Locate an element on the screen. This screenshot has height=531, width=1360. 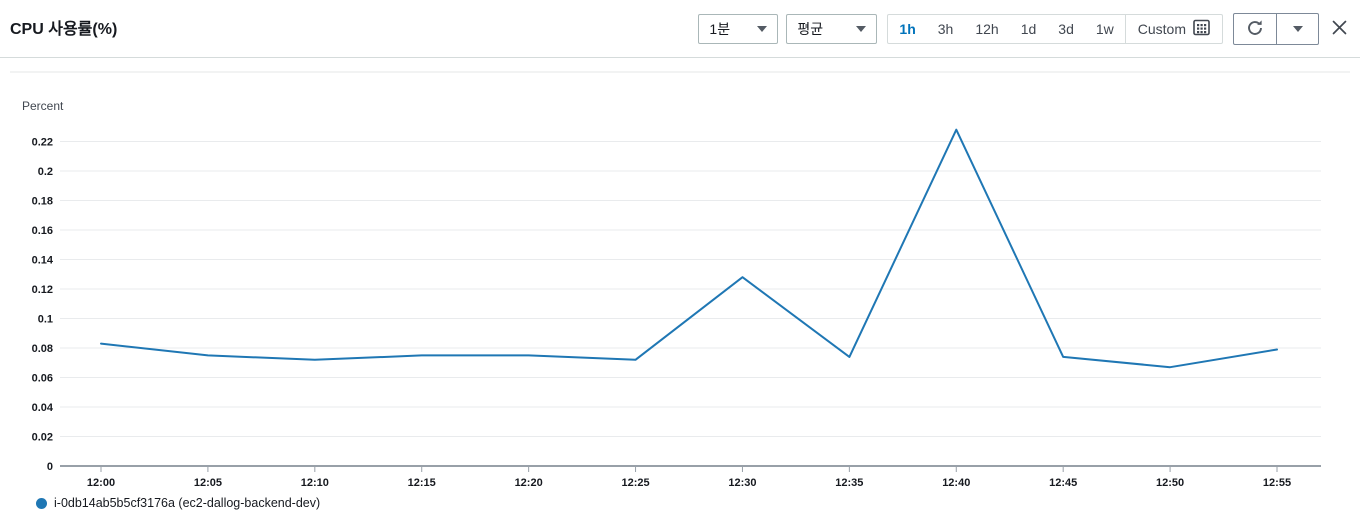
svg-text: 12:20 is located at coordinates (529, 483).